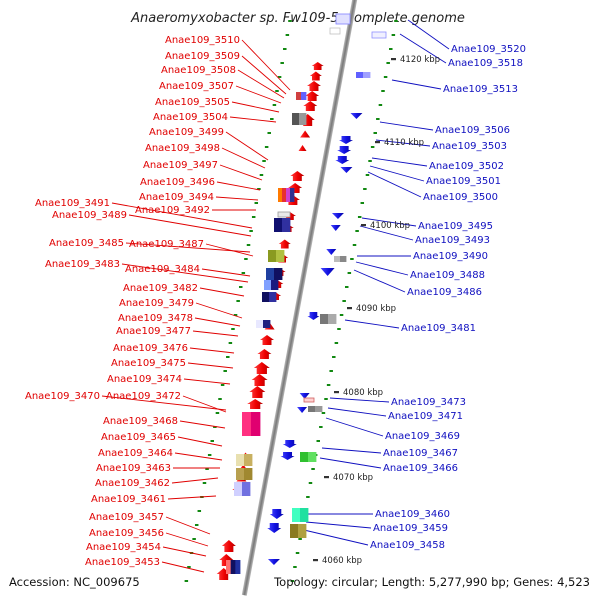 The height and width of the screenshot is (600, 600). What do you see at coordinates (422, 436) in the screenshot?
I see `gene-label: Anae109_3469` at bounding box center [422, 436].